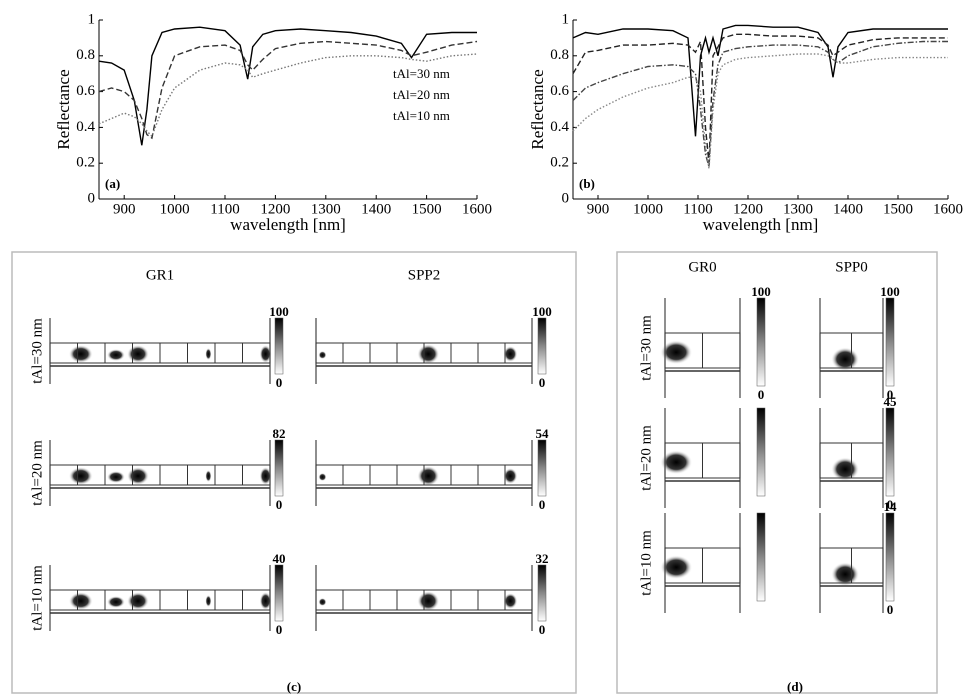 This screenshot has height=694, width=968. I want to click on panel-label: (b), so click(587, 183).